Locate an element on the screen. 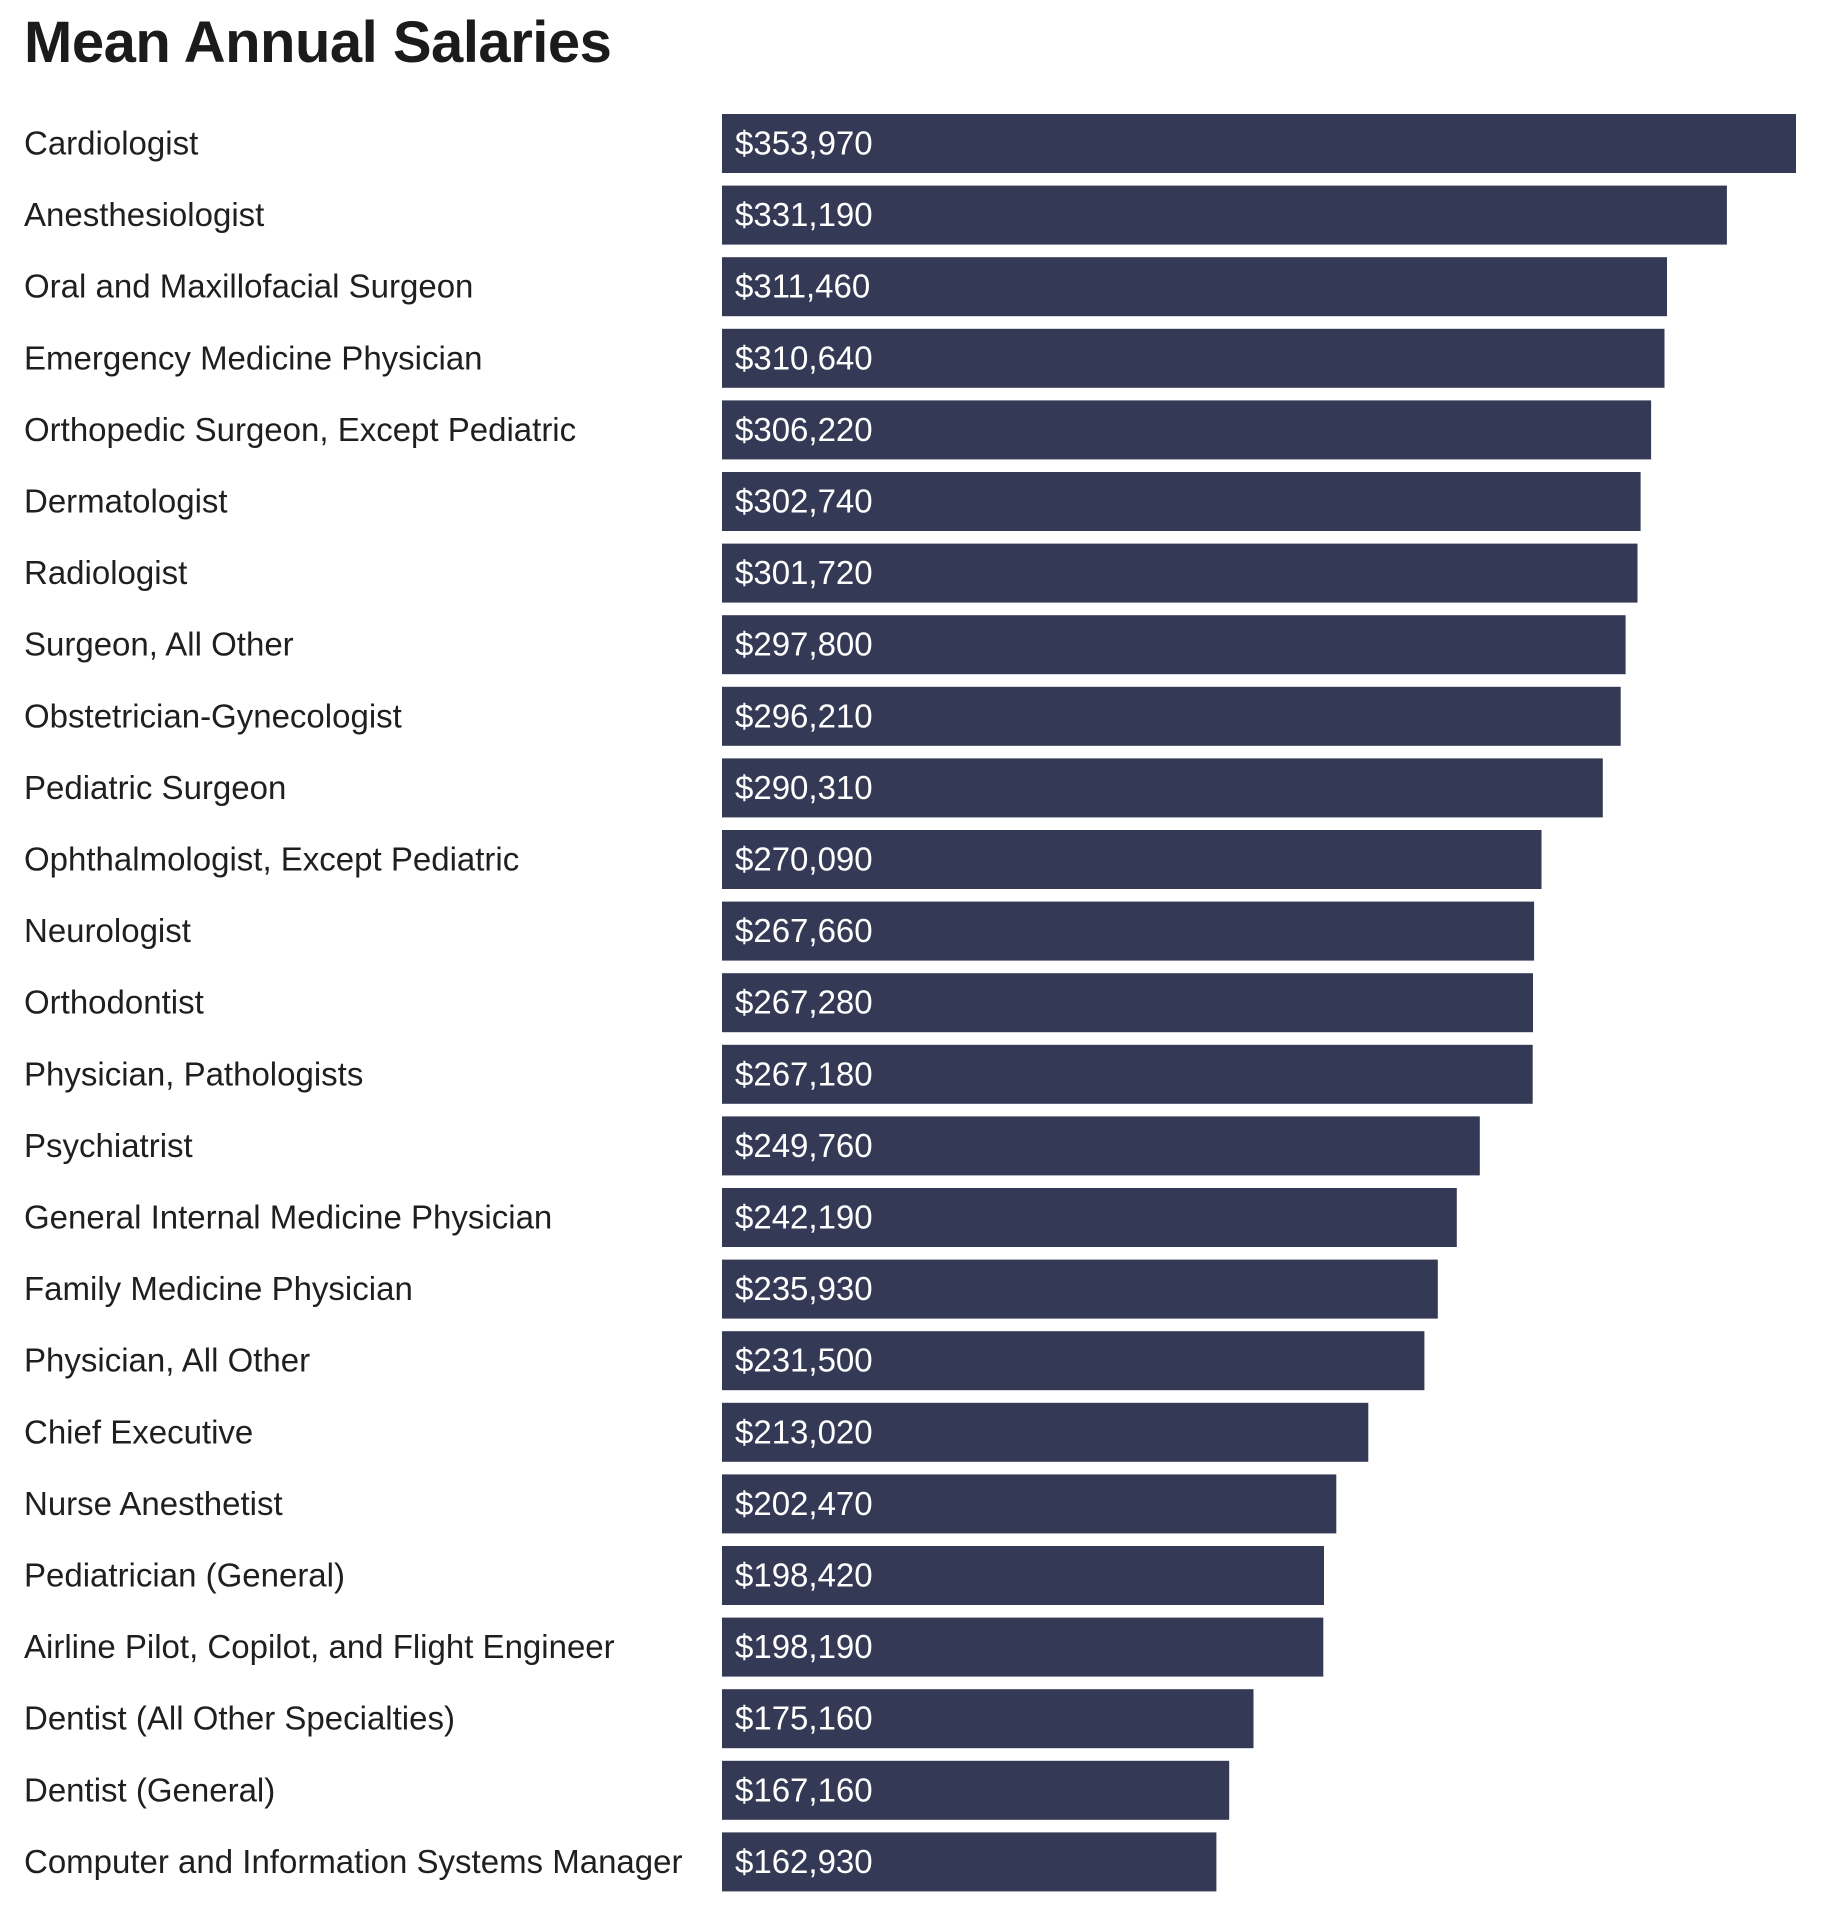 This screenshot has width=1837, height=1920. category-label: Pediatric Surgeon is located at coordinates (155, 787).